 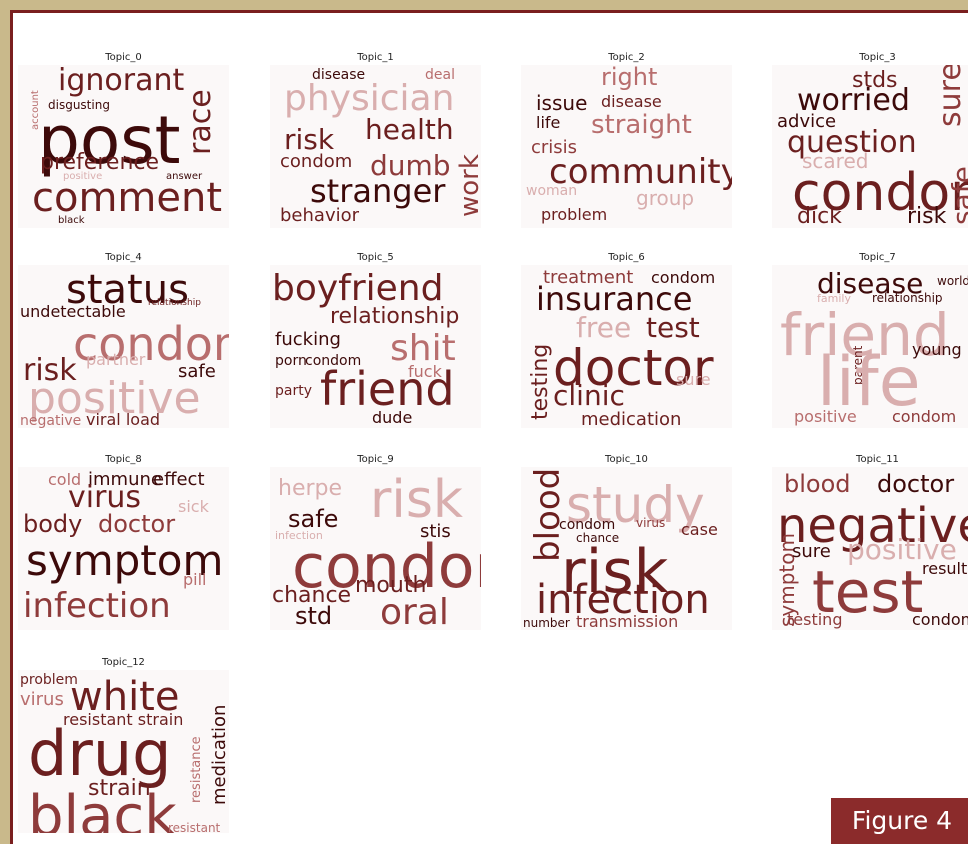 What do you see at coordinates (597, 538) in the screenshot?
I see `cloud-word: chance` at bounding box center [597, 538].